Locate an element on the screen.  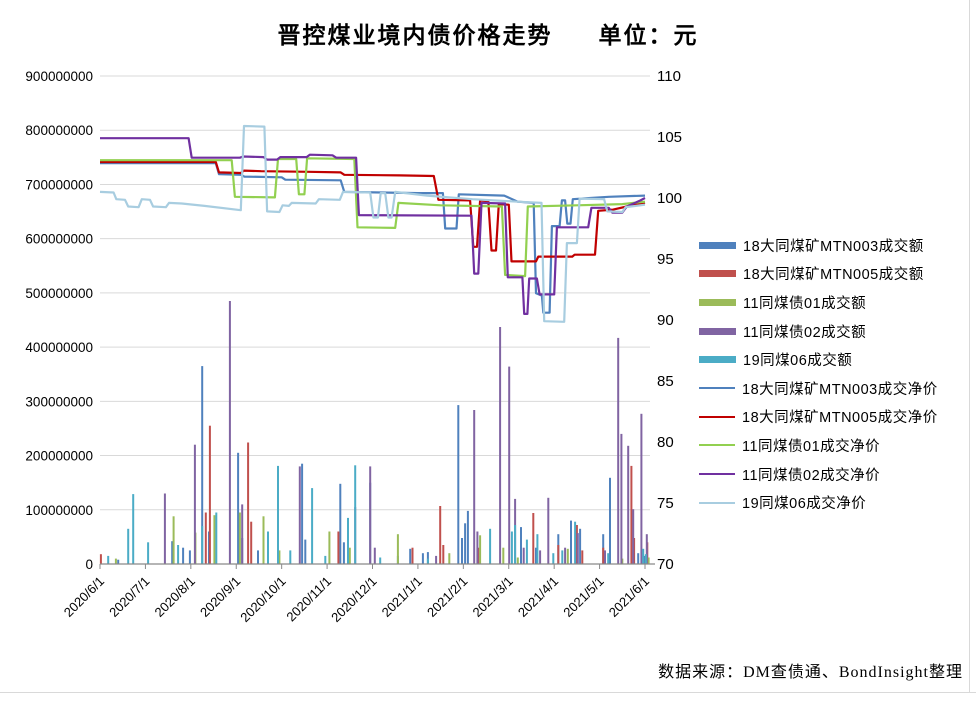
right-axis-labels: 70 75 80 85 90 95 100 105 110 is located at coordinates (669, 320).